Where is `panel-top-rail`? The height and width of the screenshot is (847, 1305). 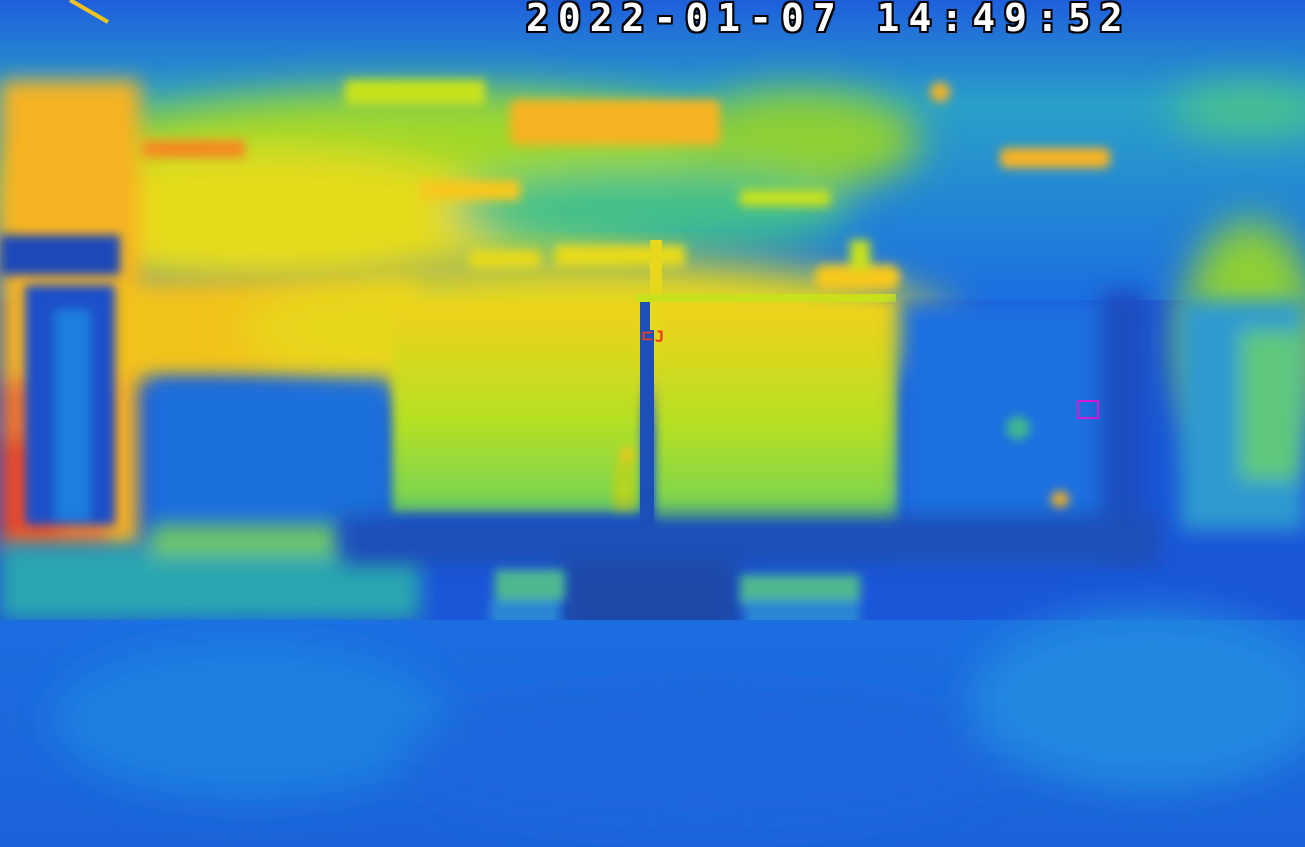
panel-top-rail is located at coordinates (766, 298).